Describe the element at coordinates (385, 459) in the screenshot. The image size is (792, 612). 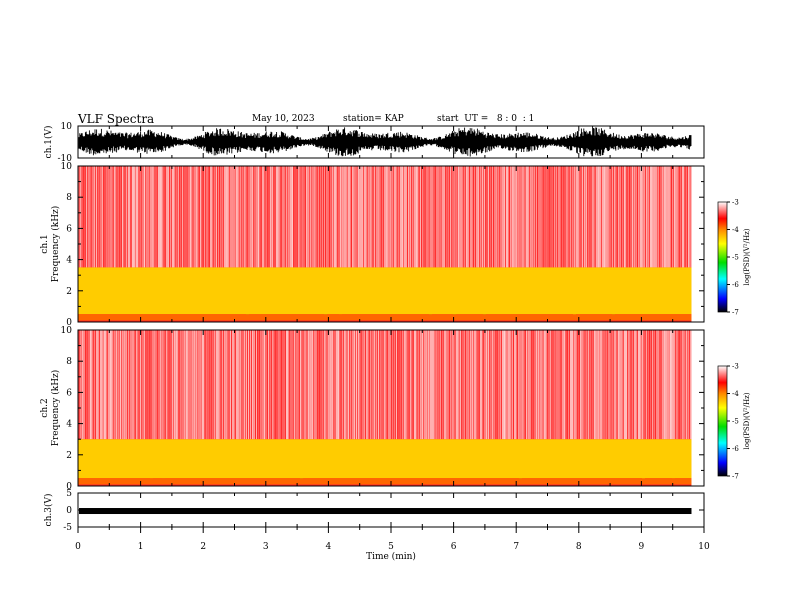
I see `spectrogram-2-band-yellow` at that location.